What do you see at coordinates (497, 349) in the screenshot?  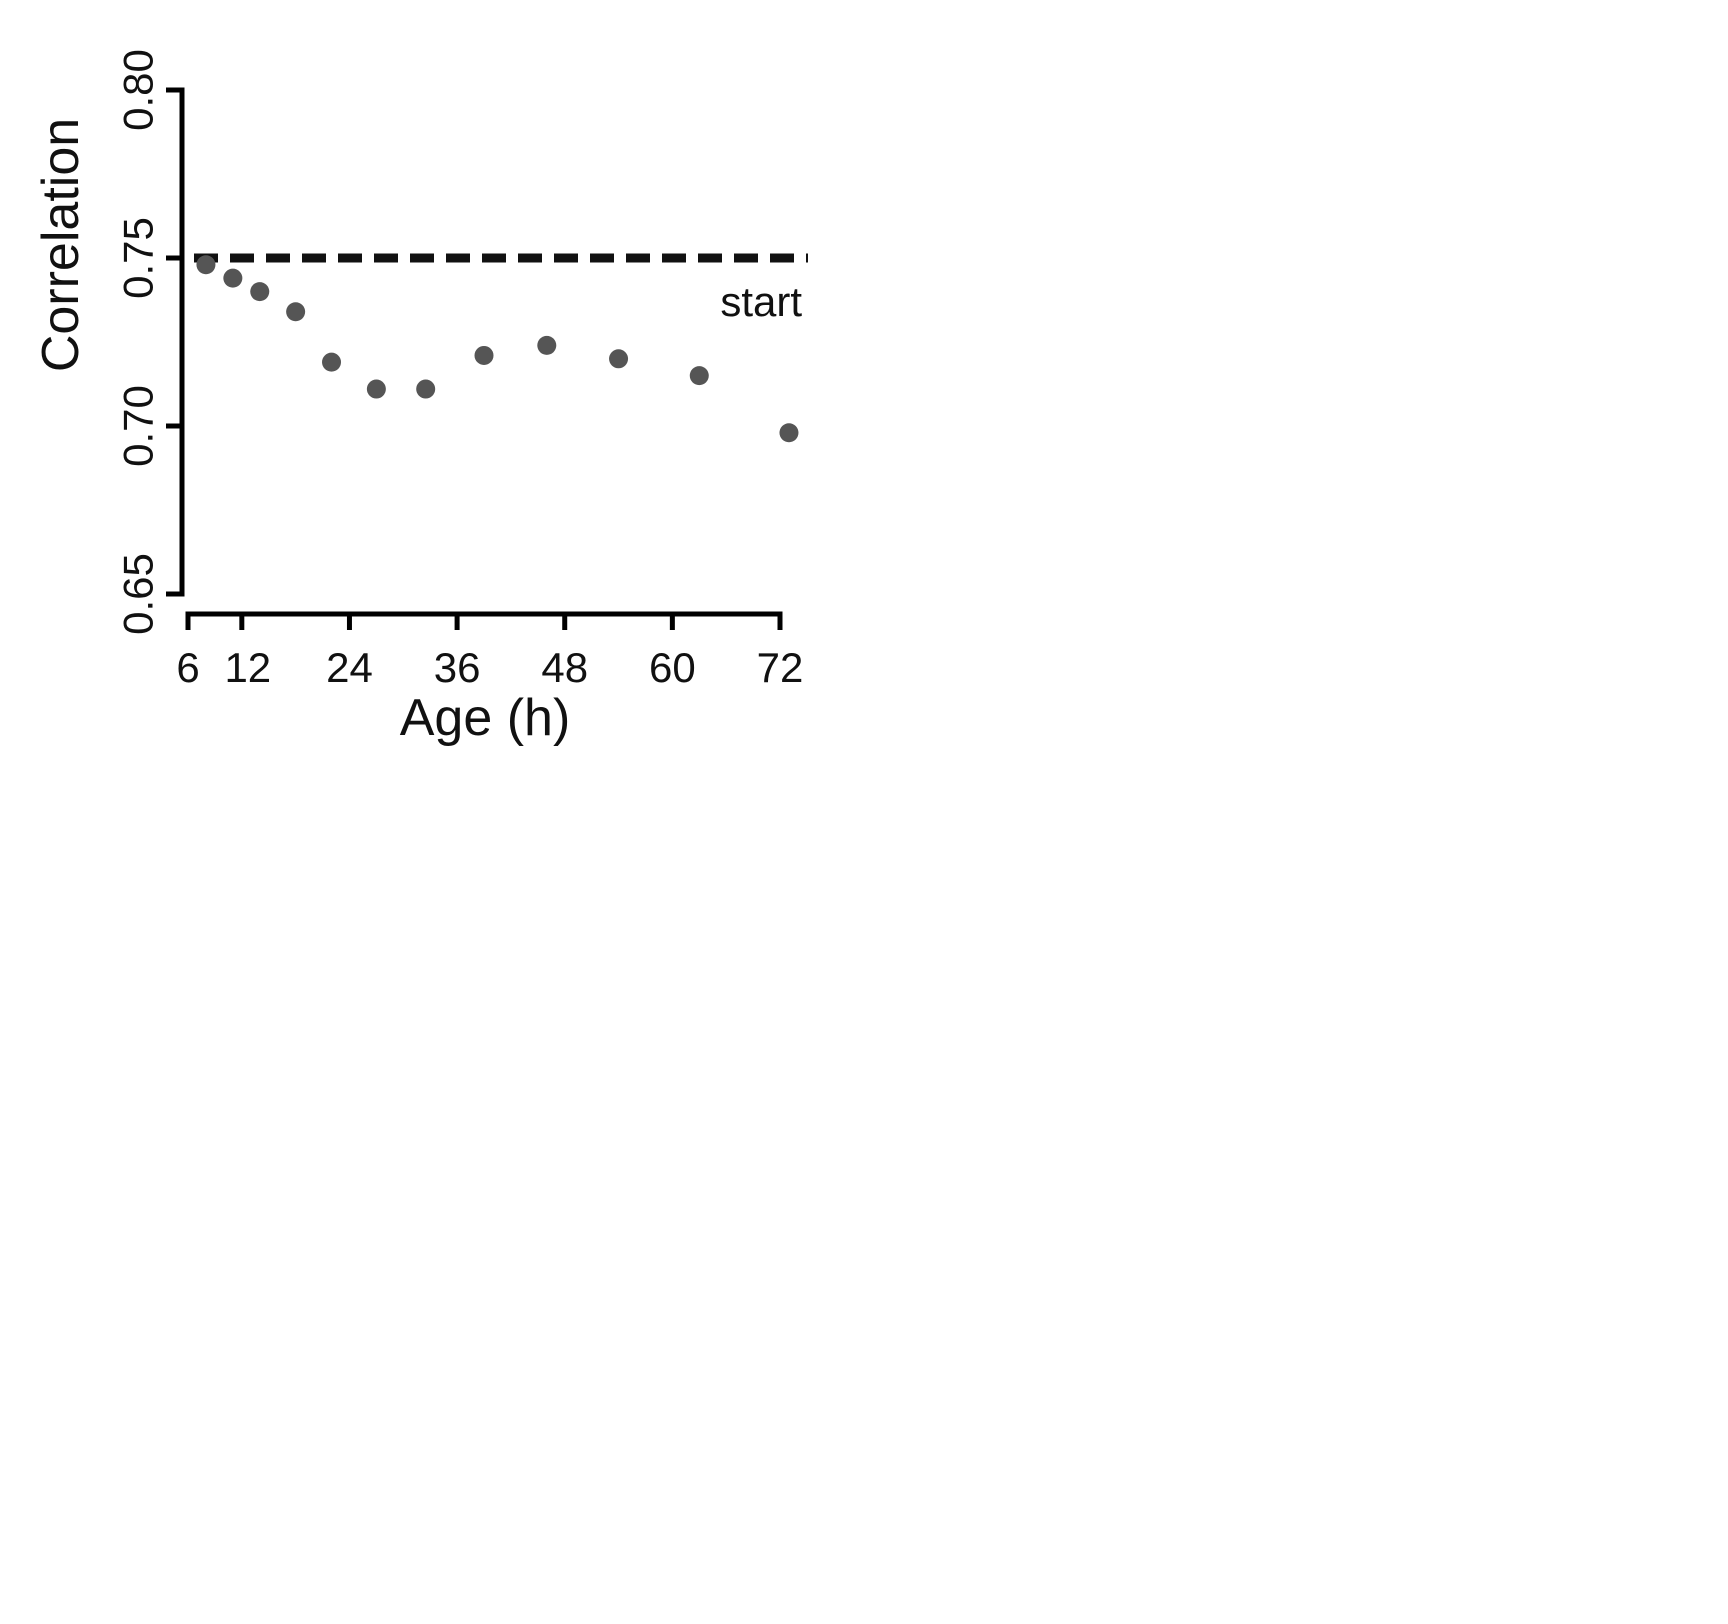 I see `data-points` at bounding box center [497, 349].